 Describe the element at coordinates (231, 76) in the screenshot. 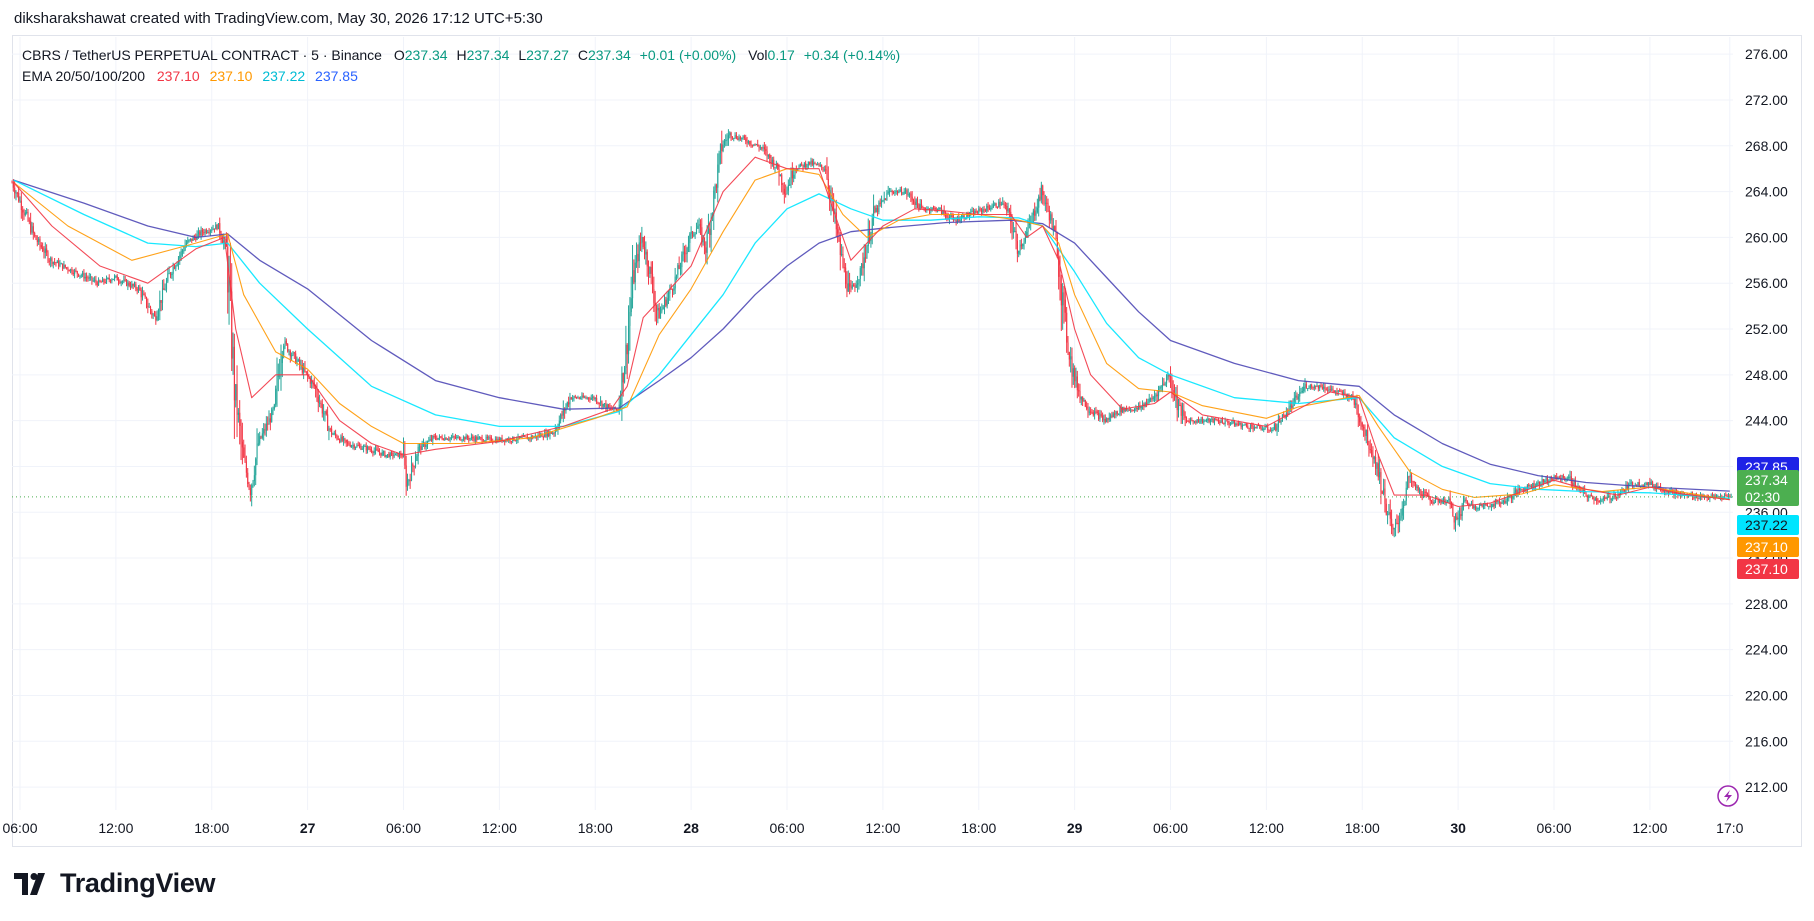

I see `ema50-value: 237.10` at that location.